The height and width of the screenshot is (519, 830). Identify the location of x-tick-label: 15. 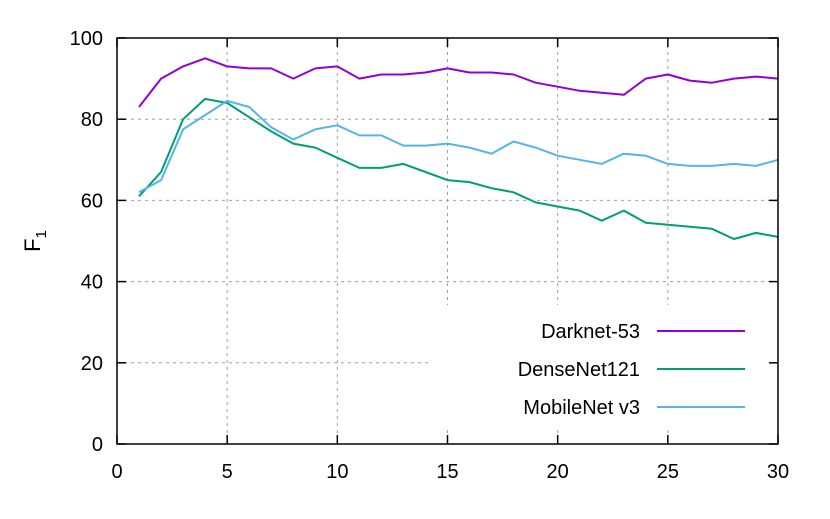
(447, 472).